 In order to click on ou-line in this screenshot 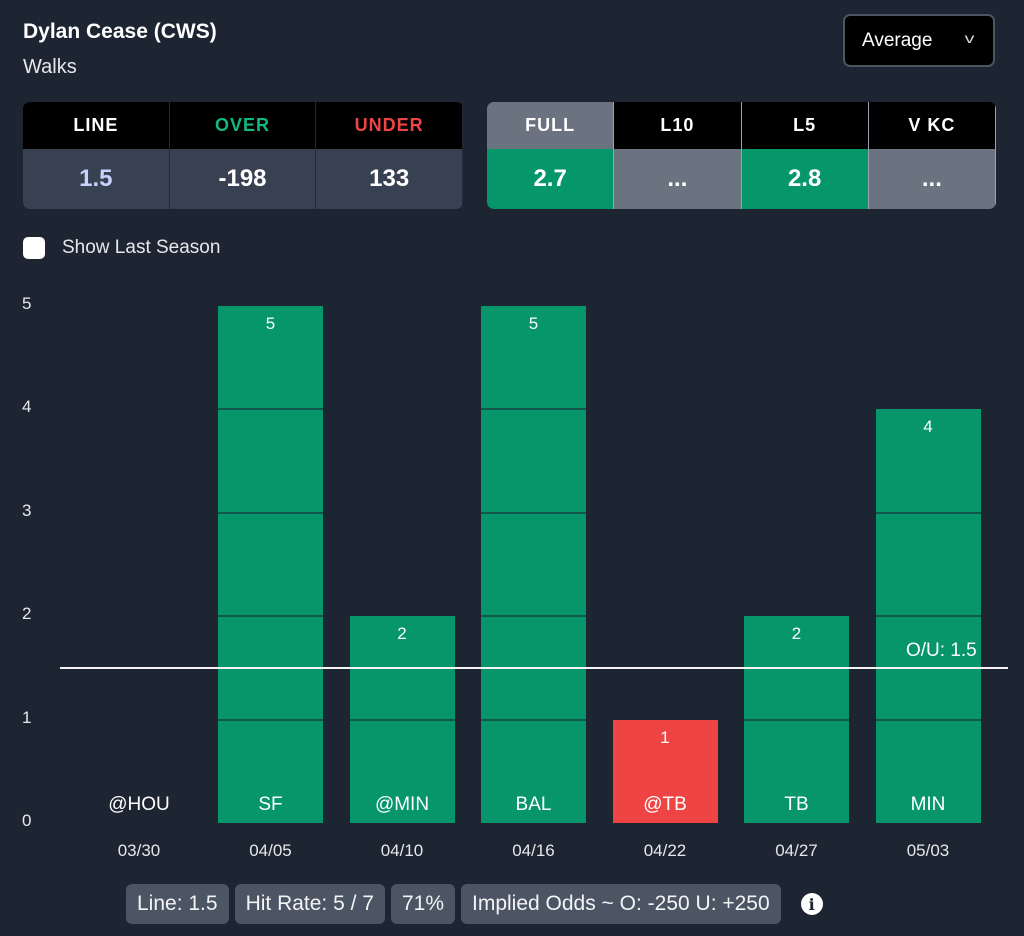, I will do `click(534, 667)`.